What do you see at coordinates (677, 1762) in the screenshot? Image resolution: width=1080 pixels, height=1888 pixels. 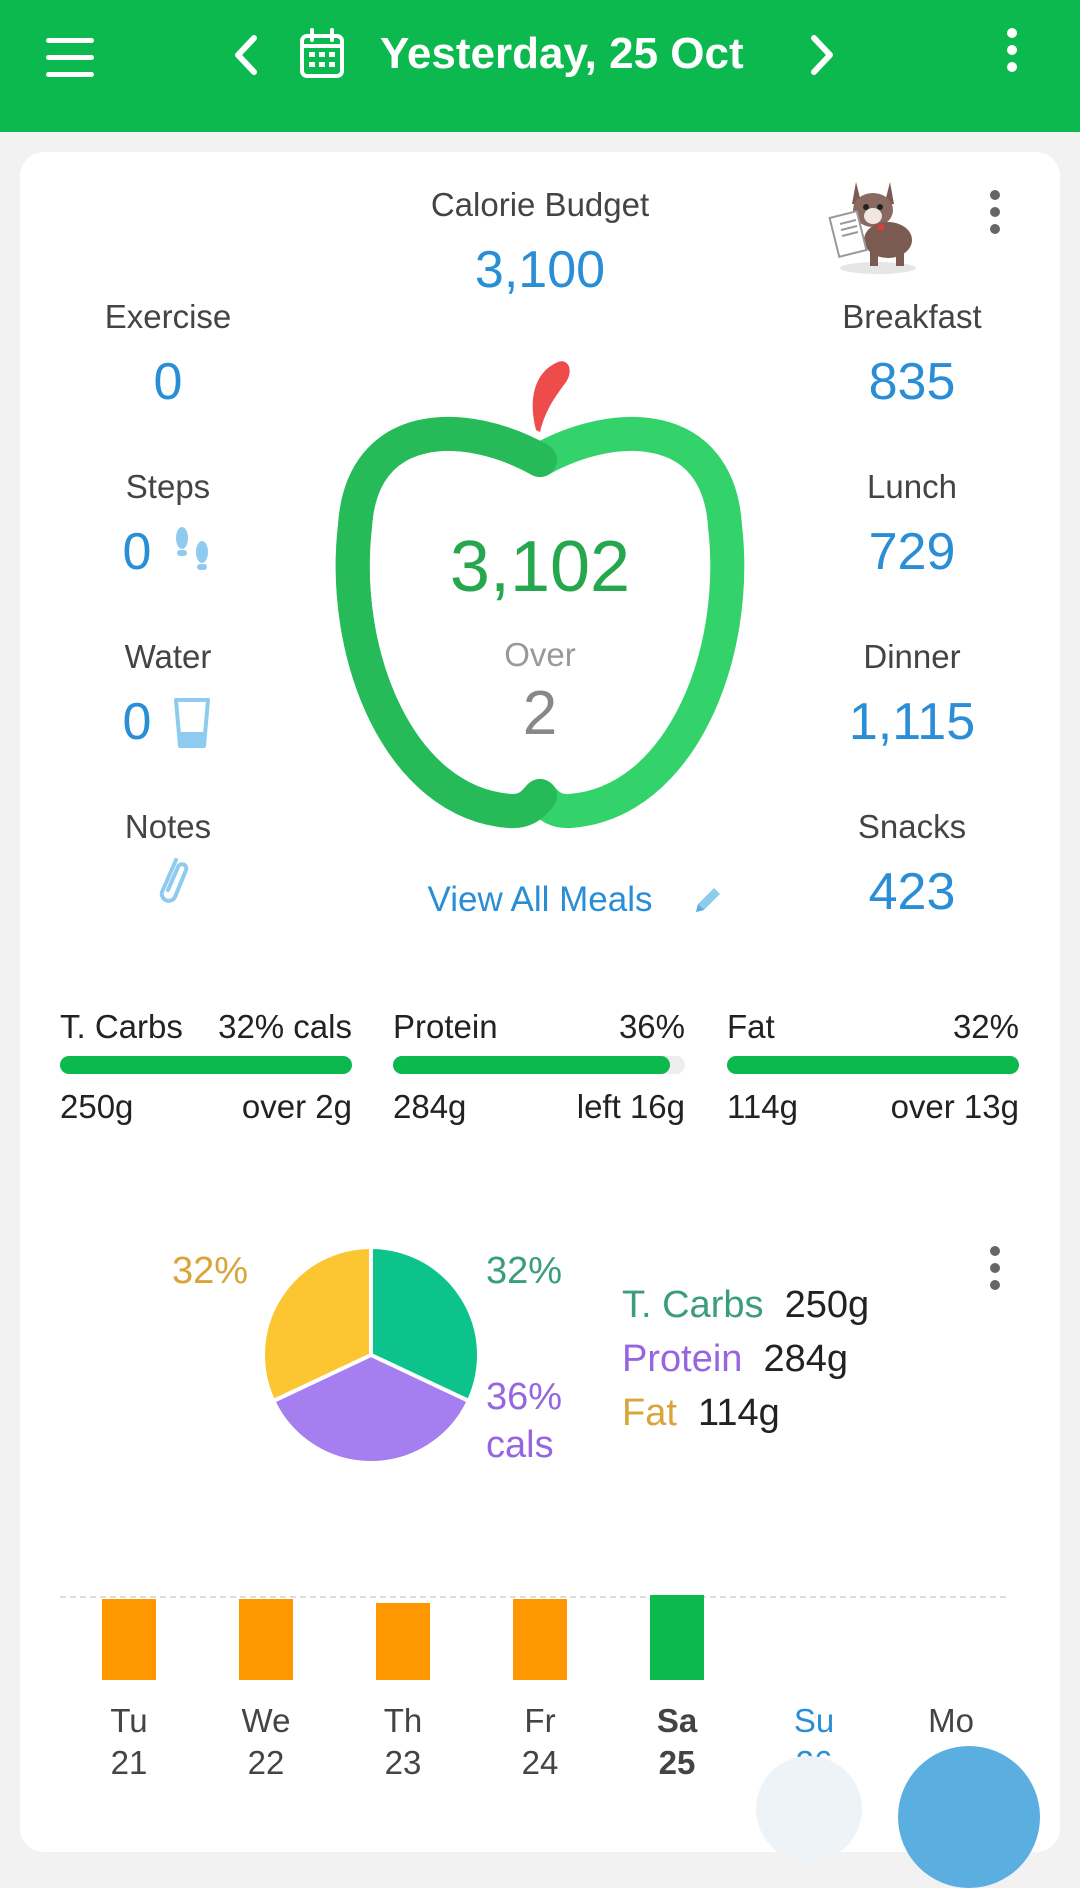 I see `day-date: 25` at bounding box center [677, 1762].